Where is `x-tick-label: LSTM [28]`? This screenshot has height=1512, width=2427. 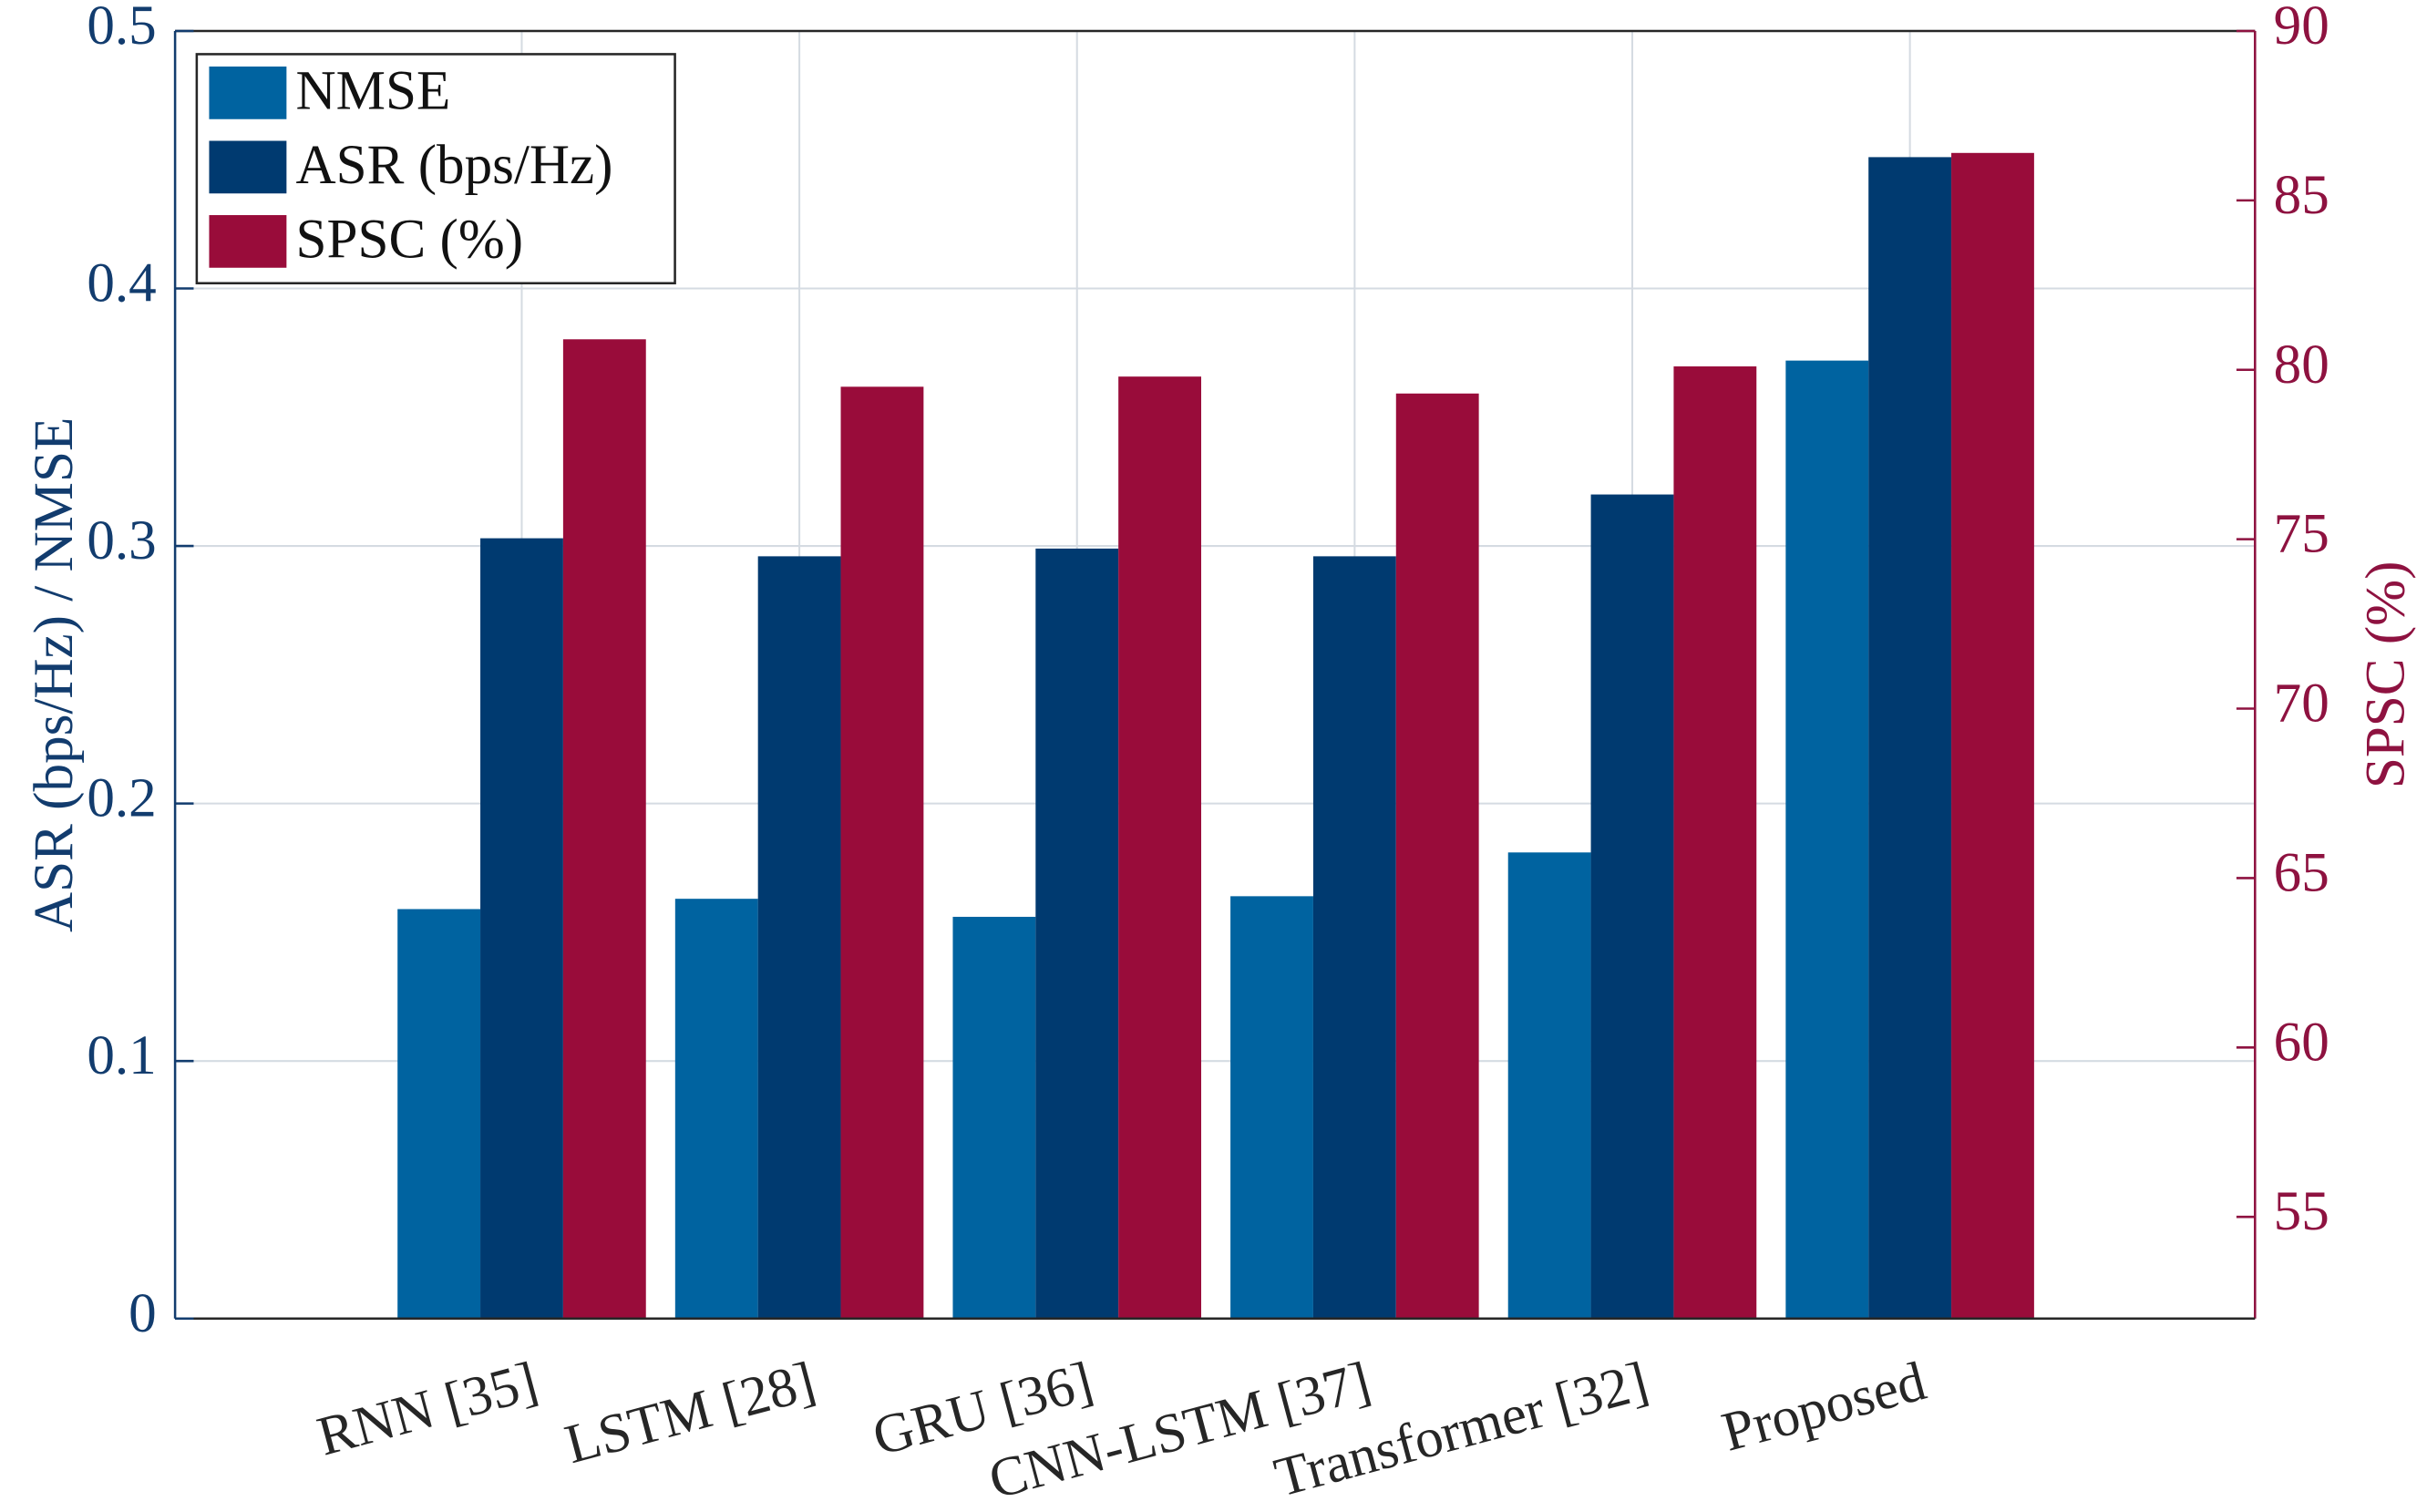
x-tick-label: LSTM [28] is located at coordinates (690, 1414).